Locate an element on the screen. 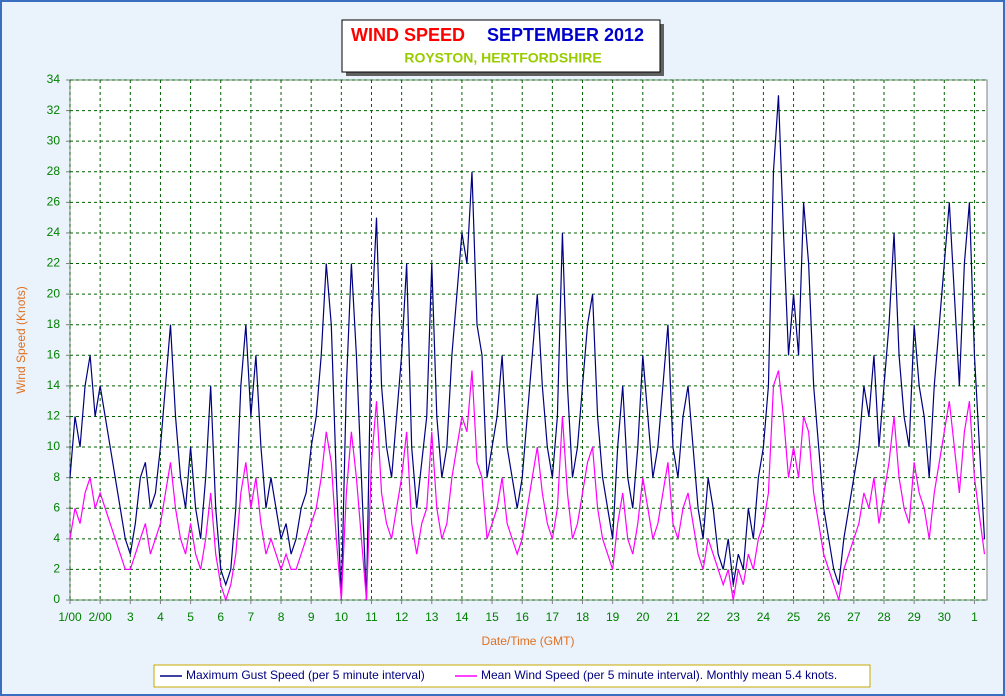  y-tick-label: 28 is located at coordinates (54, 171).